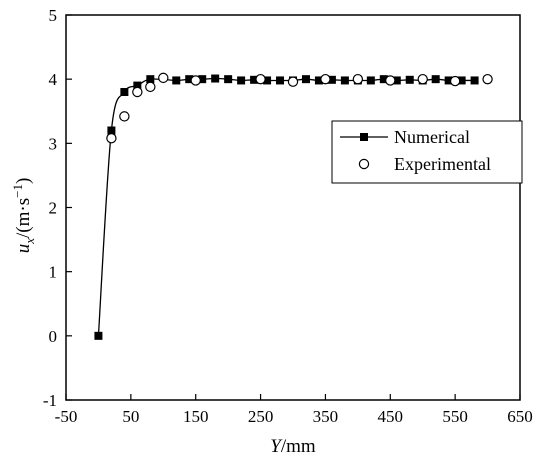  I want to click on x-tick-label: 50, so click(130, 416).